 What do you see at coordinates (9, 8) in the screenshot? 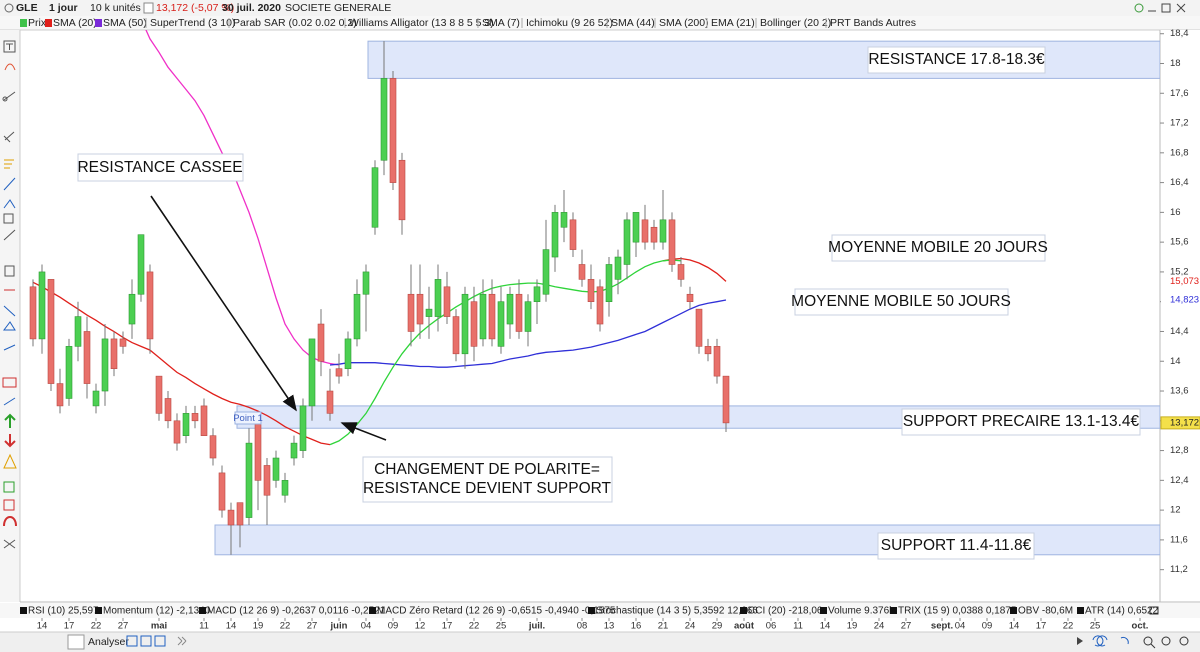
I see `search-icon` at bounding box center [9, 8].